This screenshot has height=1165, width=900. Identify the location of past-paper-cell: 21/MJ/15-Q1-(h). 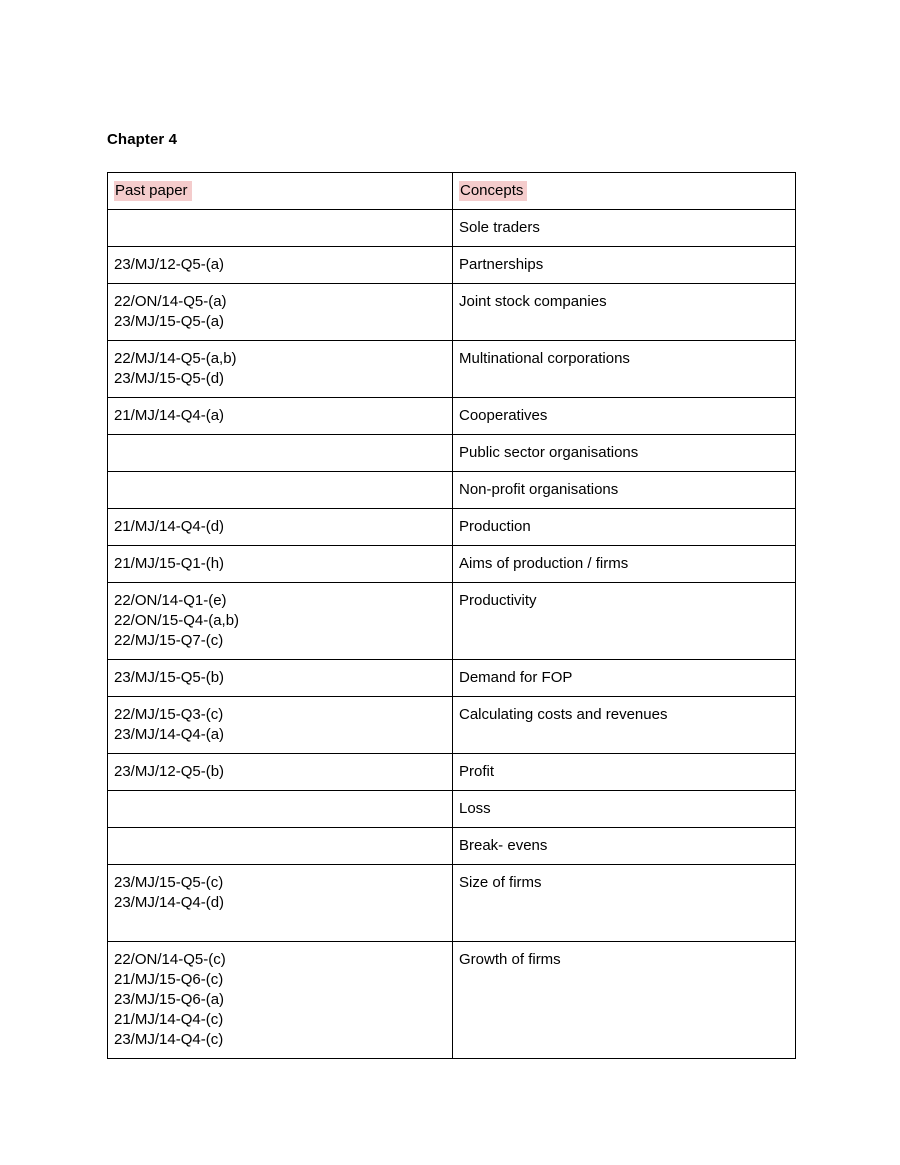
(280, 564).